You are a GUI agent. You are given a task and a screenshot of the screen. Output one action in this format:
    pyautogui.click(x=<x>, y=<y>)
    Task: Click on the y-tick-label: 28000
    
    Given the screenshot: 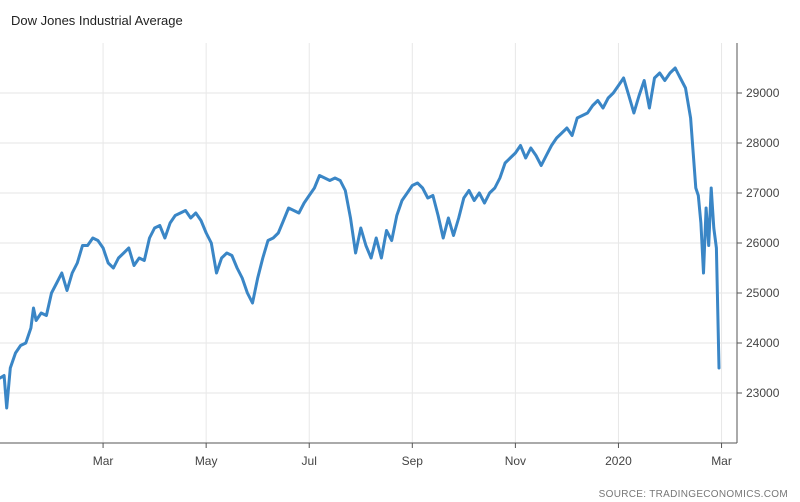 What is the action you would take?
    pyautogui.click(x=763, y=143)
    